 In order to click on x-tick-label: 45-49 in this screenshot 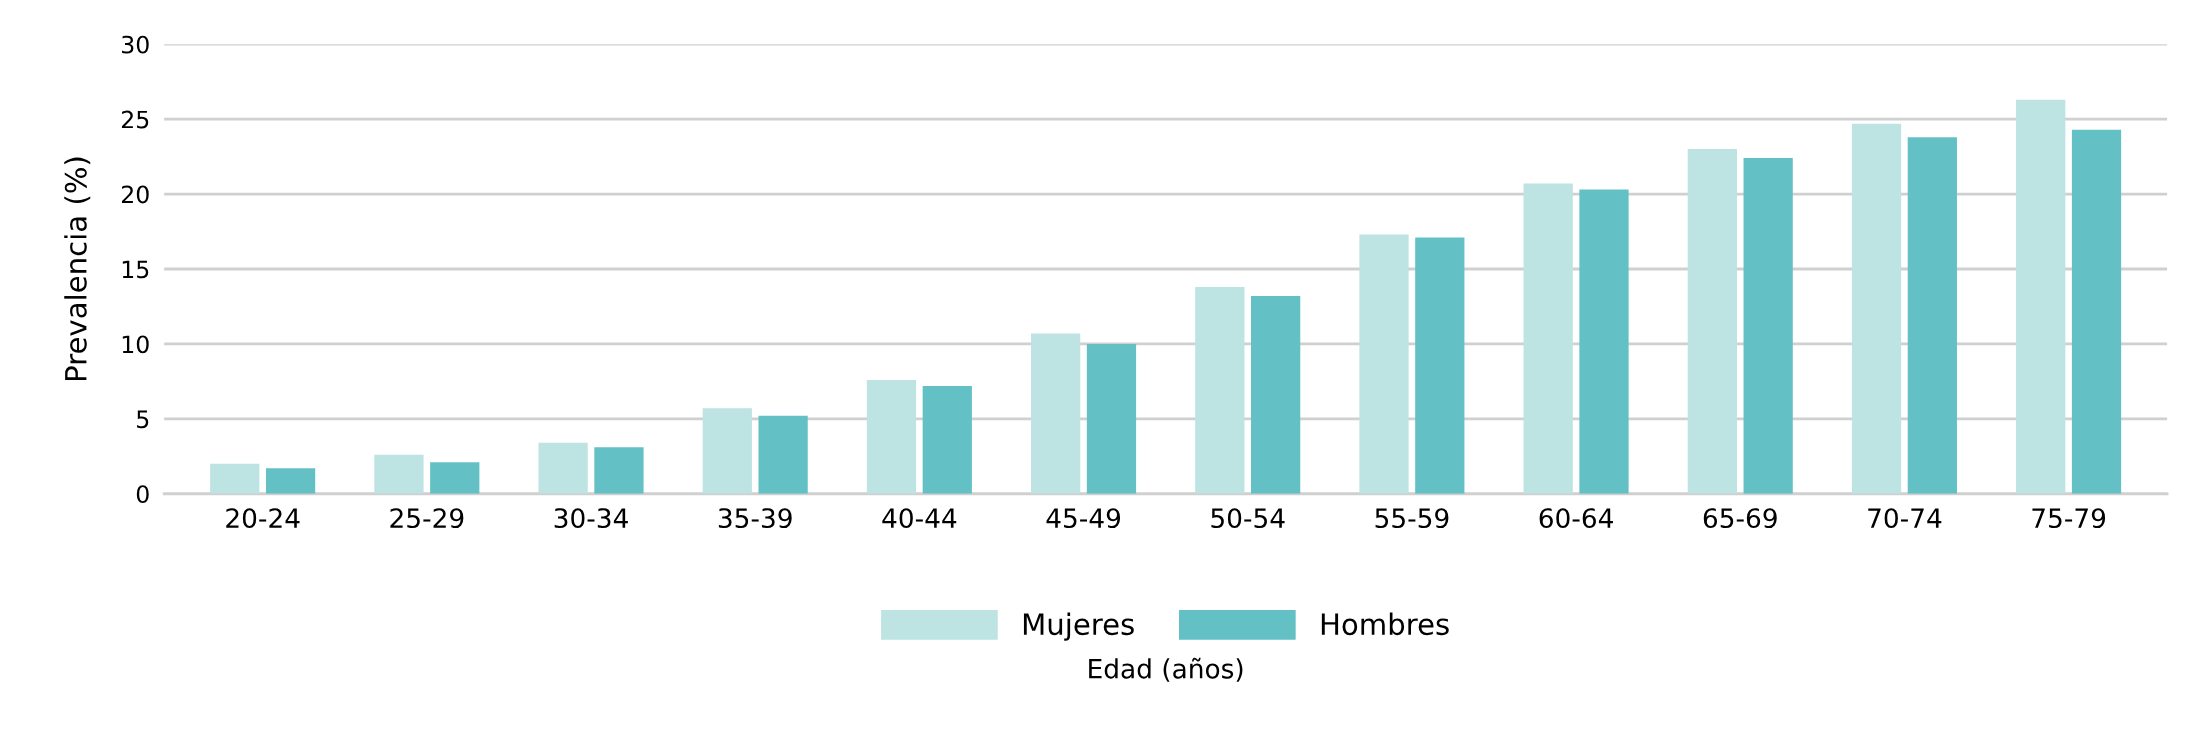, I will do `click(1083, 518)`.